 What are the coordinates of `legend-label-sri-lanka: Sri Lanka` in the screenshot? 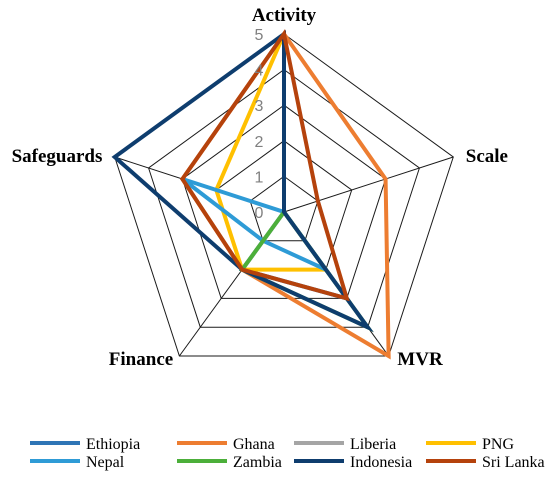 It's located at (513, 462).